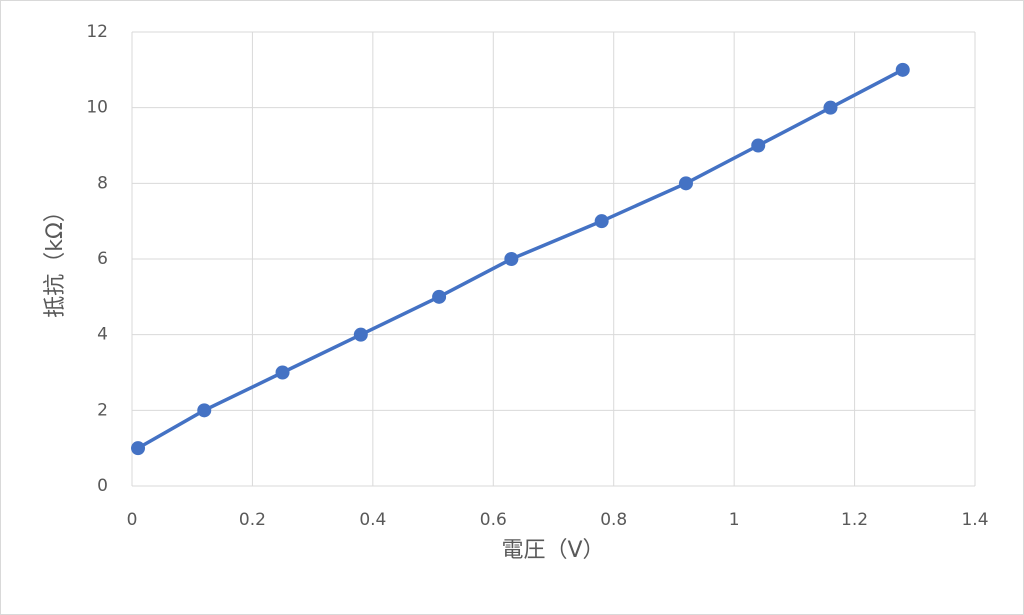 This screenshot has height=615, width=1024. What do you see at coordinates (102, 410) in the screenshot?
I see `y-tick-label: 2` at bounding box center [102, 410].